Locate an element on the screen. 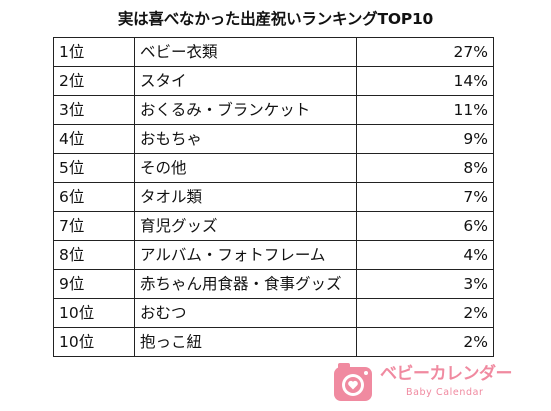  table-row: 10位 おむつ 2% is located at coordinates (273, 313).